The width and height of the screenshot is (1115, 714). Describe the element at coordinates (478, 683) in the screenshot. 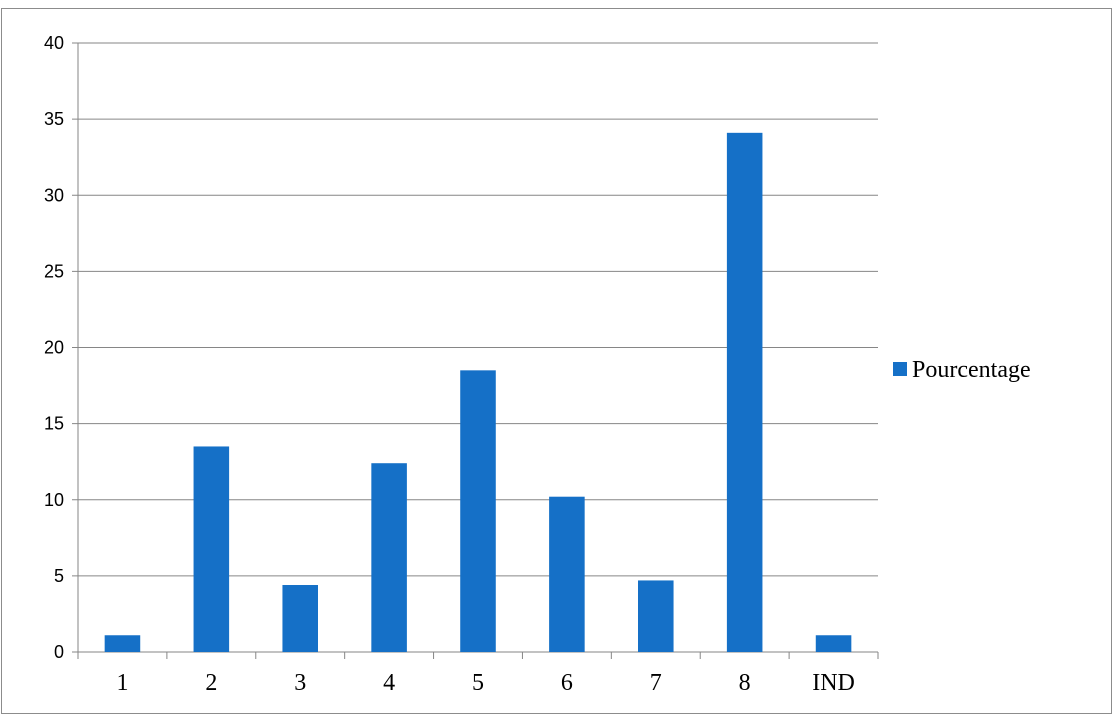

I see `x-tick-label-5: 5` at that location.